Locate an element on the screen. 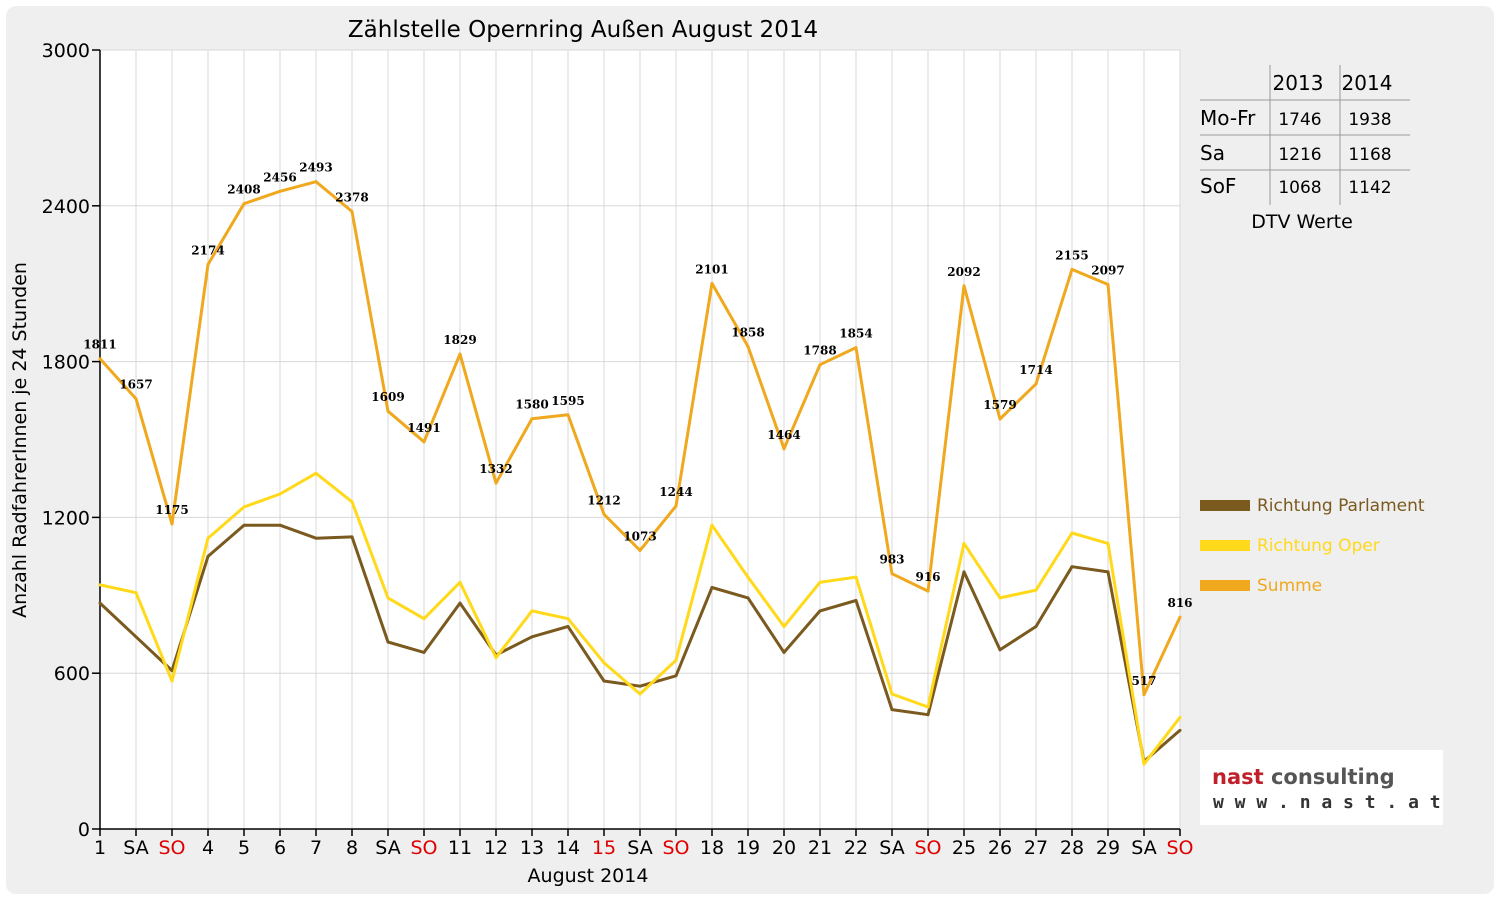 The image size is (1500, 900). table-row-label: Mo-Fr is located at coordinates (1228, 118).